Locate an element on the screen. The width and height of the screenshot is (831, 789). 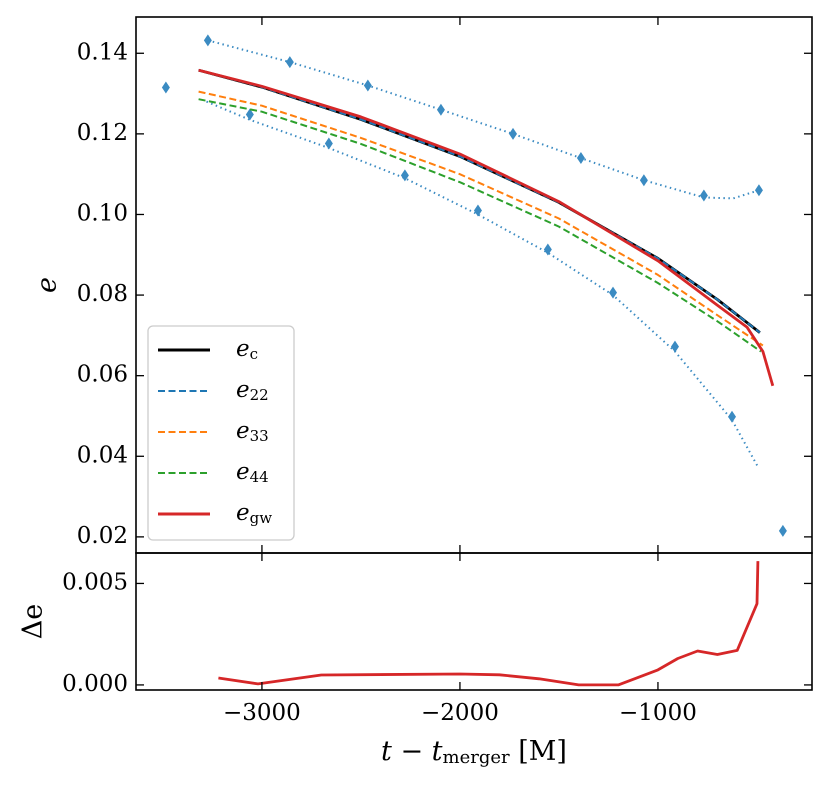
y-tick-label: 0.000 is located at coordinates (95, 684).